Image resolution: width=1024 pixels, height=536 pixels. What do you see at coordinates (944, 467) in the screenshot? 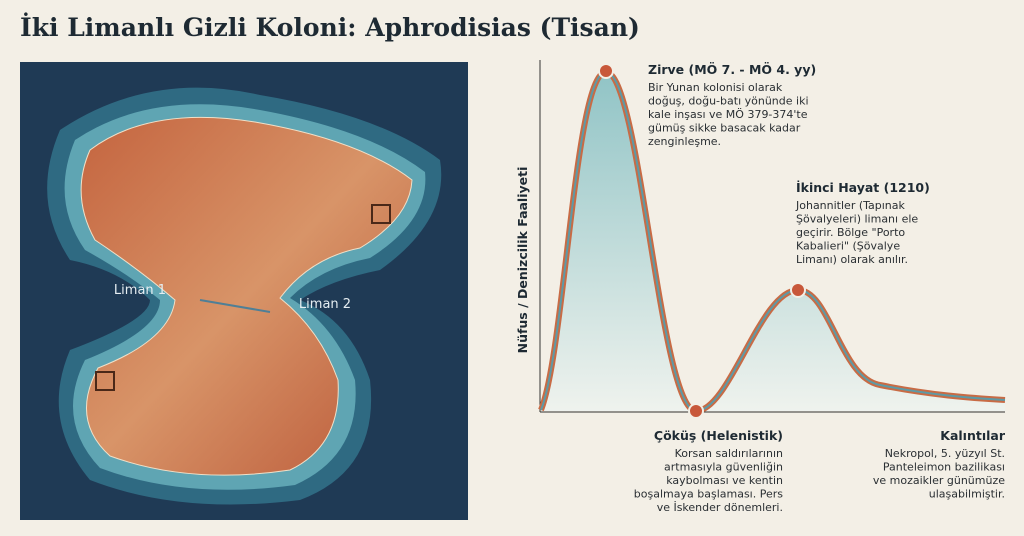
I see `annotation-text: Panteleimon bazilikası` at bounding box center [944, 467].